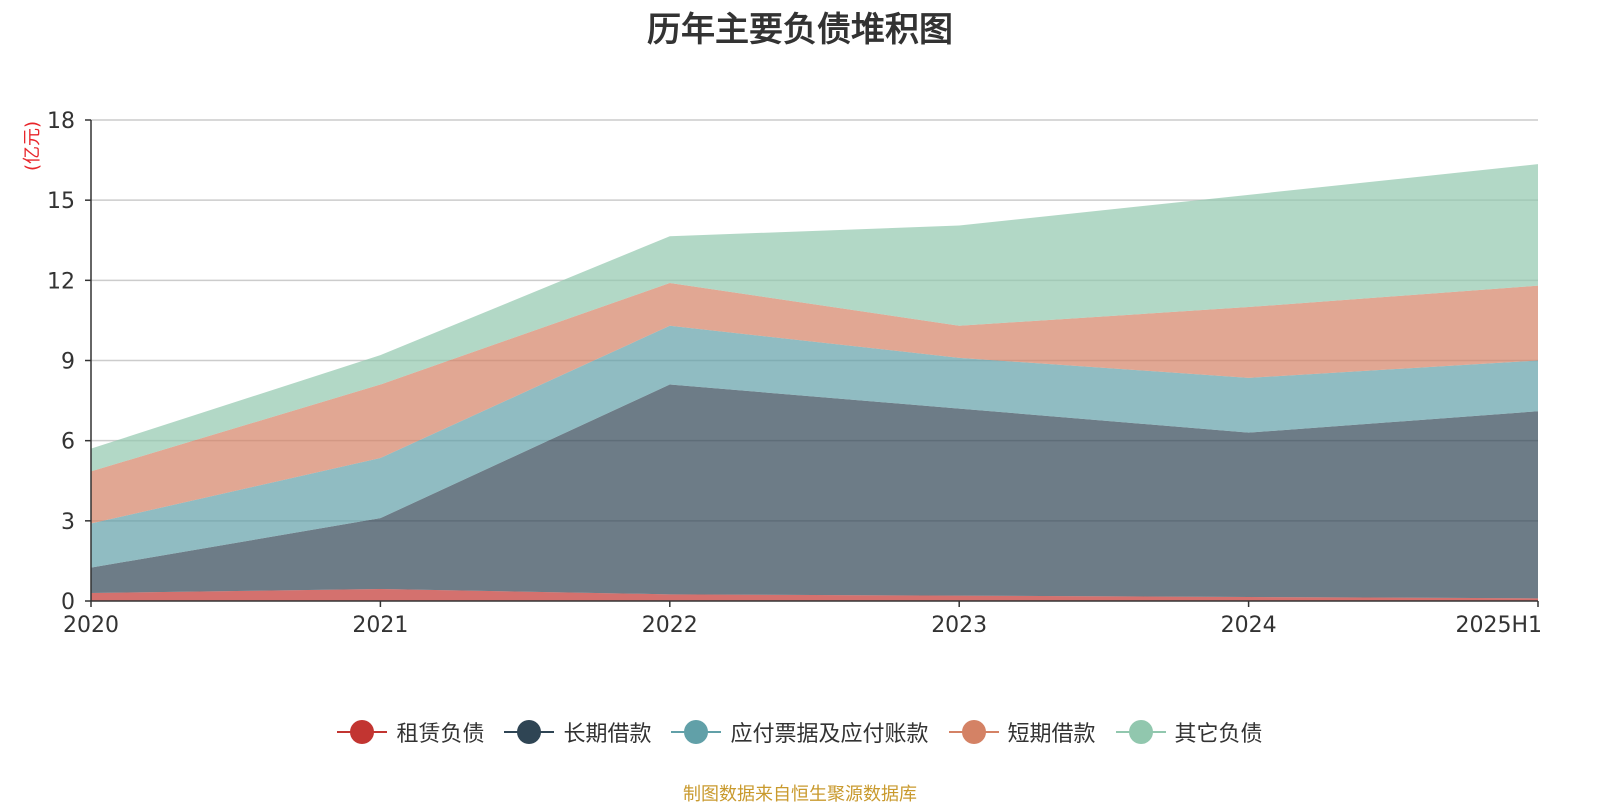  I want to click on legend-item: 长期借款, so click(577, 732).